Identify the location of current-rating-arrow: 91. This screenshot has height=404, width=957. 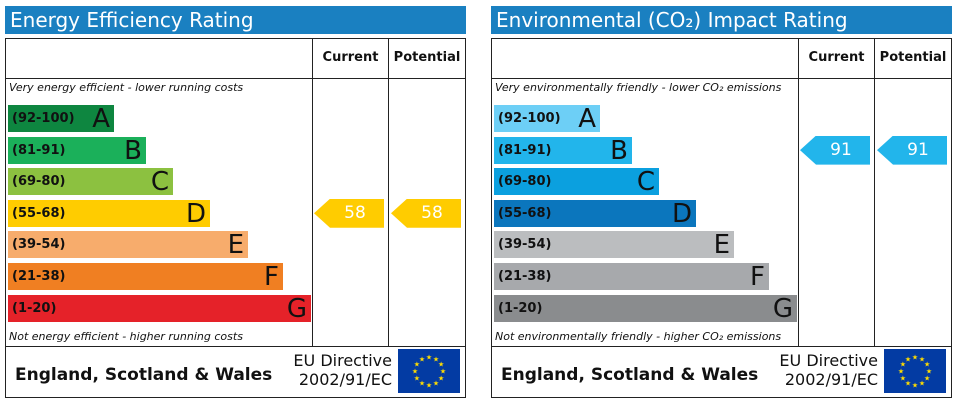
(835, 150).